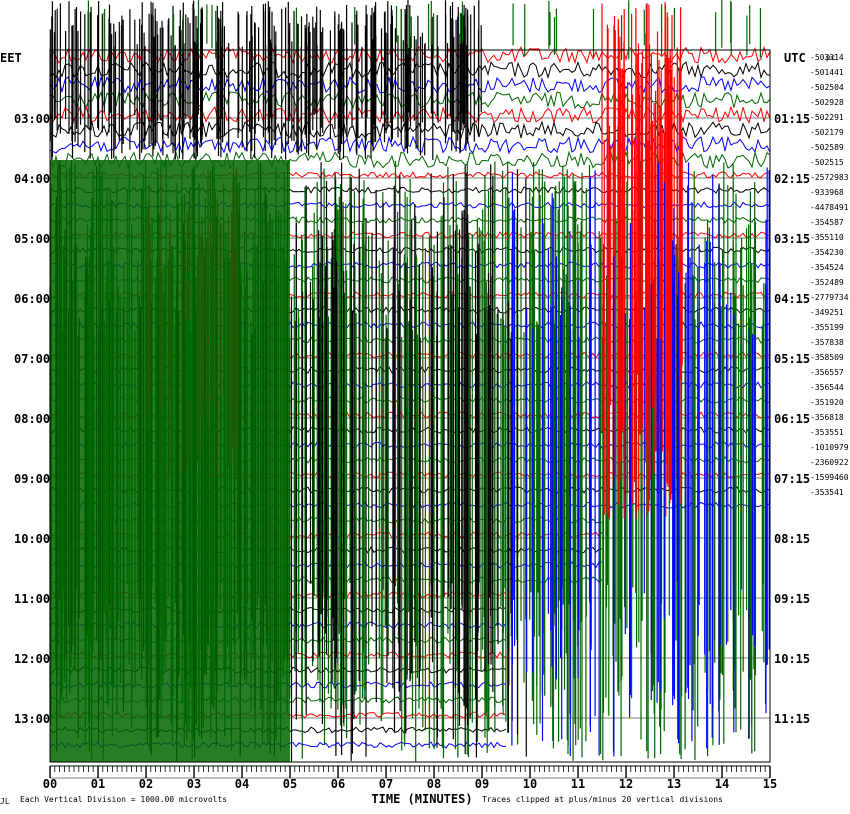  What do you see at coordinates (792, 479) in the screenshot?
I see `right-time-label: 07:15` at bounding box center [792, 479].